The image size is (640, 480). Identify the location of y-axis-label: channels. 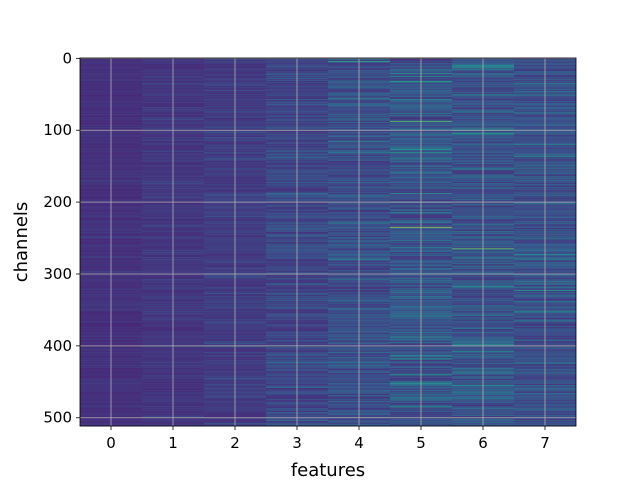
(21, 242).